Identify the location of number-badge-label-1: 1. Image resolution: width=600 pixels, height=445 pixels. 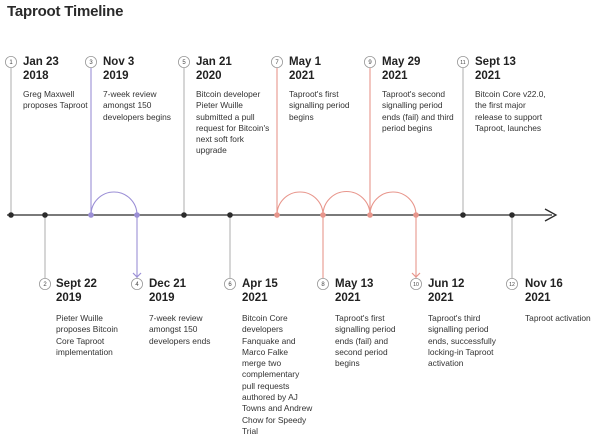
(11, 63).